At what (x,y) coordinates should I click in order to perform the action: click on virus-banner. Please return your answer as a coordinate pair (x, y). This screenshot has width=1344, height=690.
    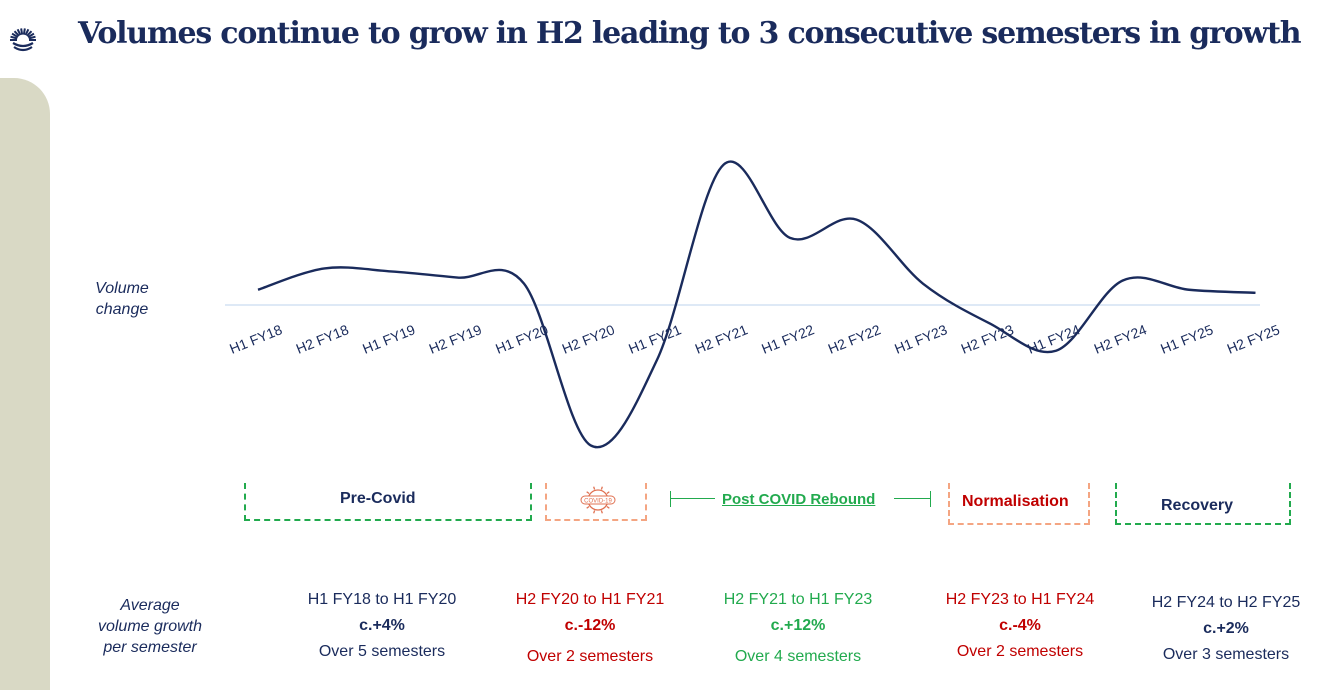
    Looking at the image, I should click on (598, 500).